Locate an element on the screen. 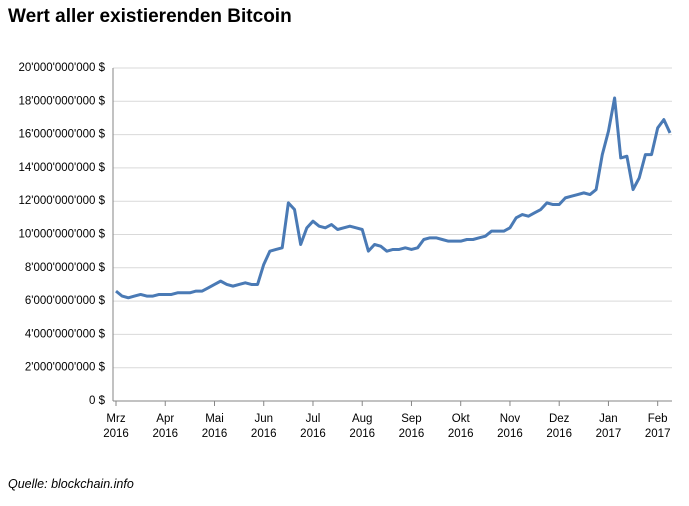 This screenshot has width=689, height=506. chart-title: Wert aller existierenden Bitcoin is located at coordinates (150, 16).